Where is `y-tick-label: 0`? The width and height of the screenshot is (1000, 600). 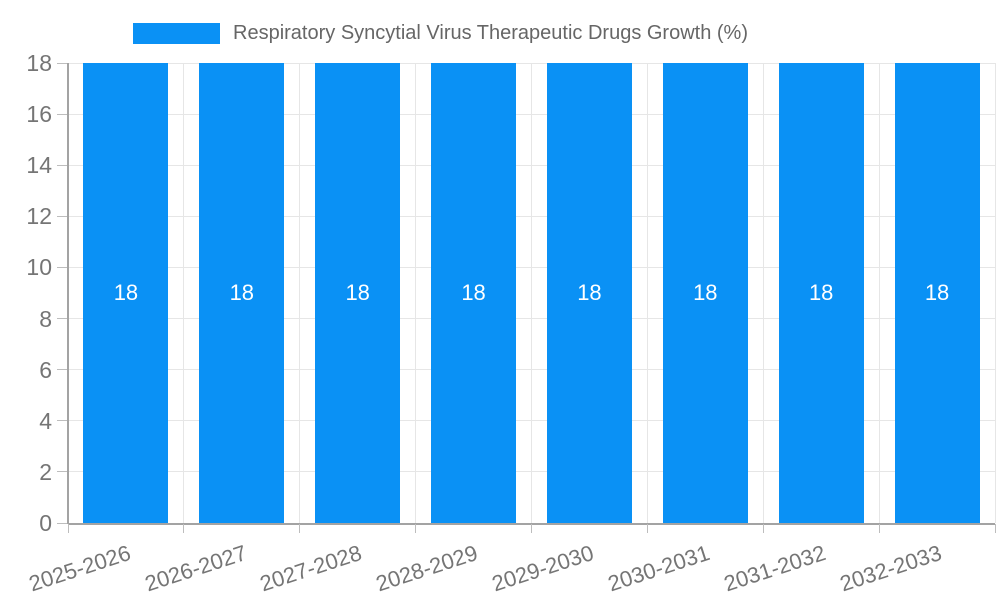
y-tick-label: 0 is located at coordinates (45, 523).